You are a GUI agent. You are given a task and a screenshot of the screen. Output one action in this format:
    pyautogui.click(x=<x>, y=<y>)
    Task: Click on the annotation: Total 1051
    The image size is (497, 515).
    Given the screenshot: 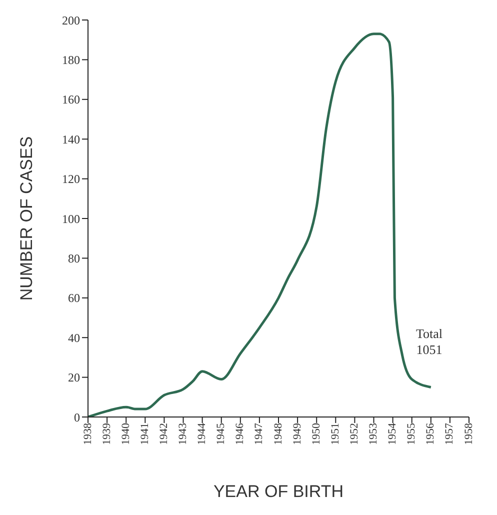 What is the action you would take?
    pyautogui.click(x=429, y=342)
    